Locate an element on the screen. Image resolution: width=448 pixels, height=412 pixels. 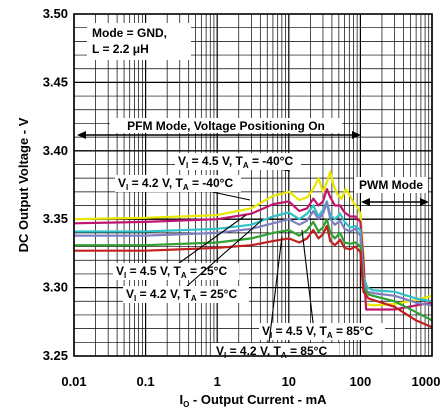
pwm-arrow-head-right is located at coordinates (424, 202).